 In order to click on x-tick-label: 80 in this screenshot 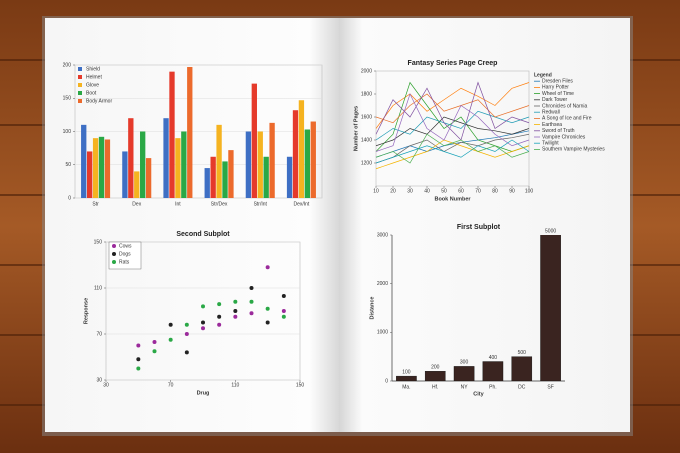, I will do `click(495, 191)`.